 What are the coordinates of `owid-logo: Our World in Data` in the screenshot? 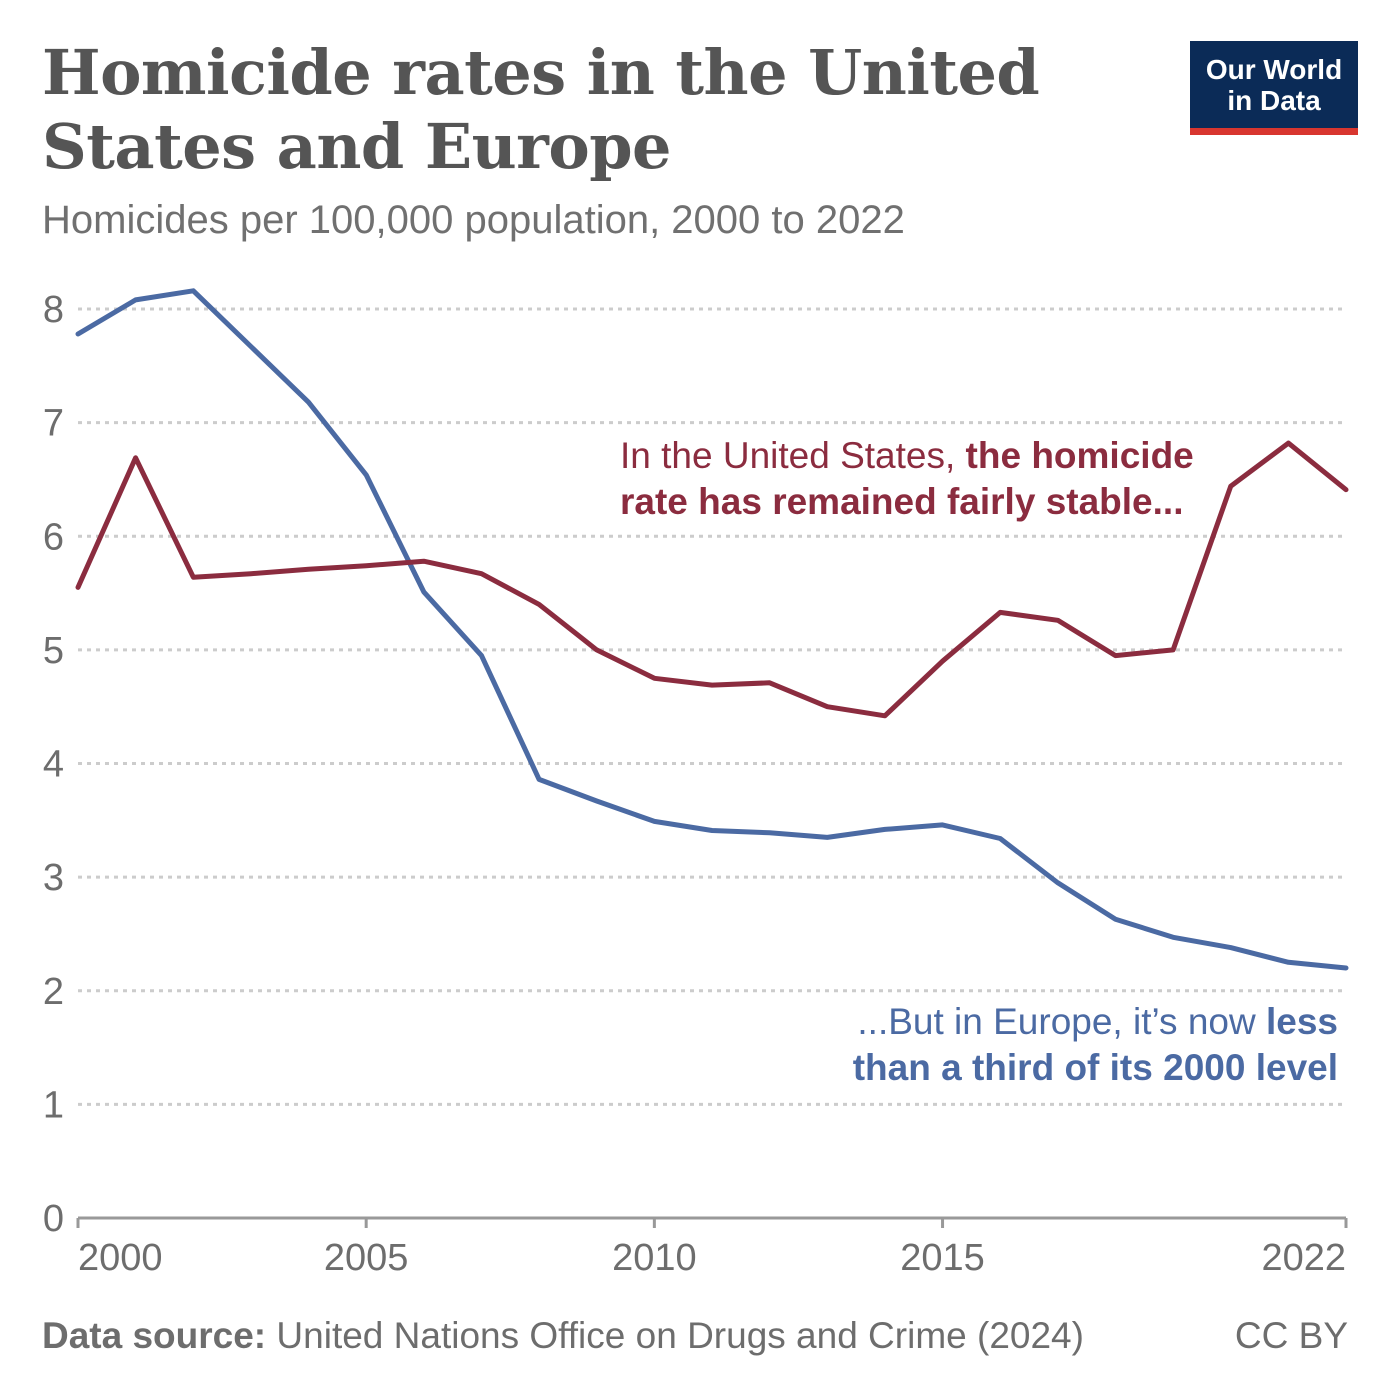 It's located at (1274, 88).